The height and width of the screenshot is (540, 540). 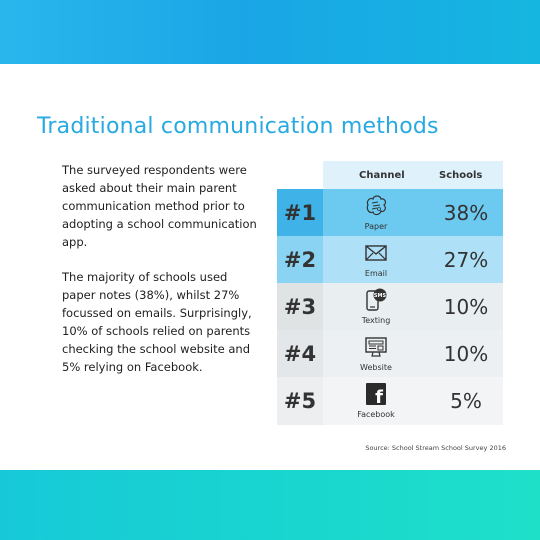 I want to click on channel-cell: Website, so click(x=376, y=353).